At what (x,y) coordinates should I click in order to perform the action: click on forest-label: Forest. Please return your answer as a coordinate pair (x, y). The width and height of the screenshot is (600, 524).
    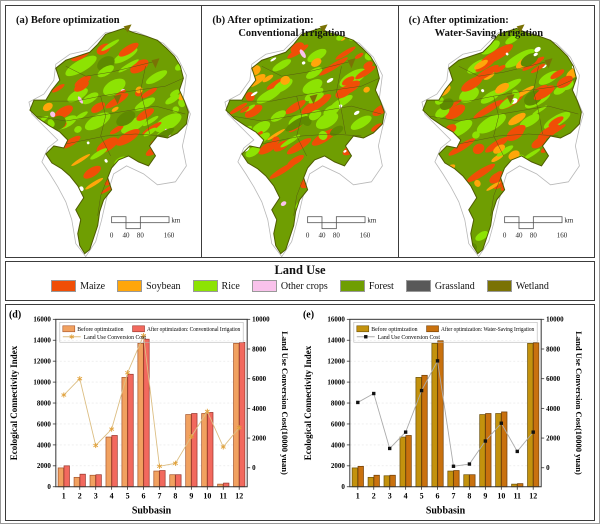
    Looking at the image, I should click on (381, 286).